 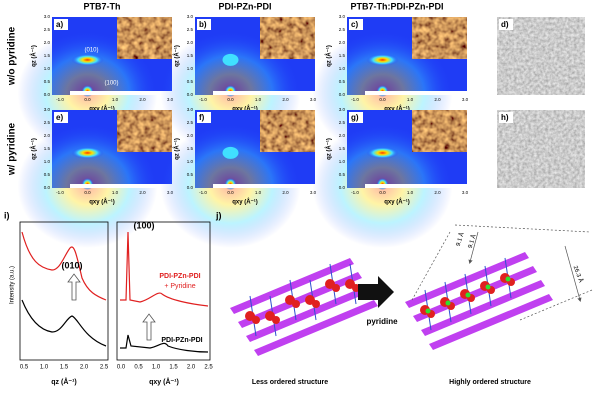 I want to click on series-label: PDI-PZn-PDI, so click(x=181, y=340).